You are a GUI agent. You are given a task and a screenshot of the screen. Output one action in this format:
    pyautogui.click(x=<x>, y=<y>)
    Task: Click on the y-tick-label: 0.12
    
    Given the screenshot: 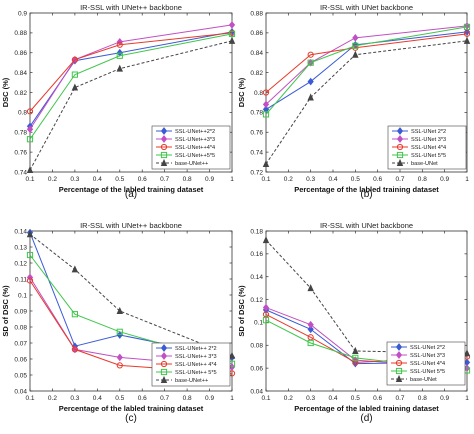 What is the action you would take?
    pyautogui.click(x=256, y=300)
    